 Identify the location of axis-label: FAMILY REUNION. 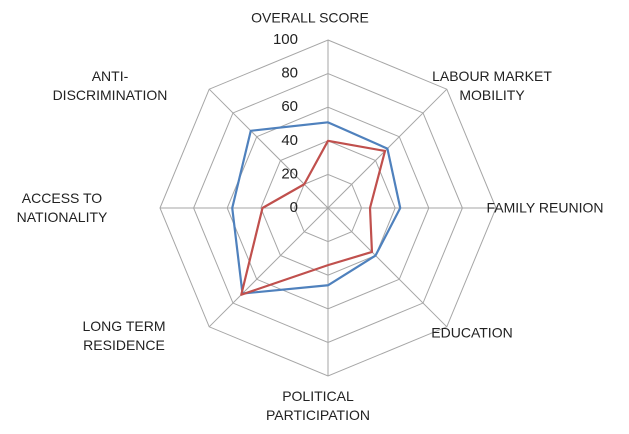
(545, 207).